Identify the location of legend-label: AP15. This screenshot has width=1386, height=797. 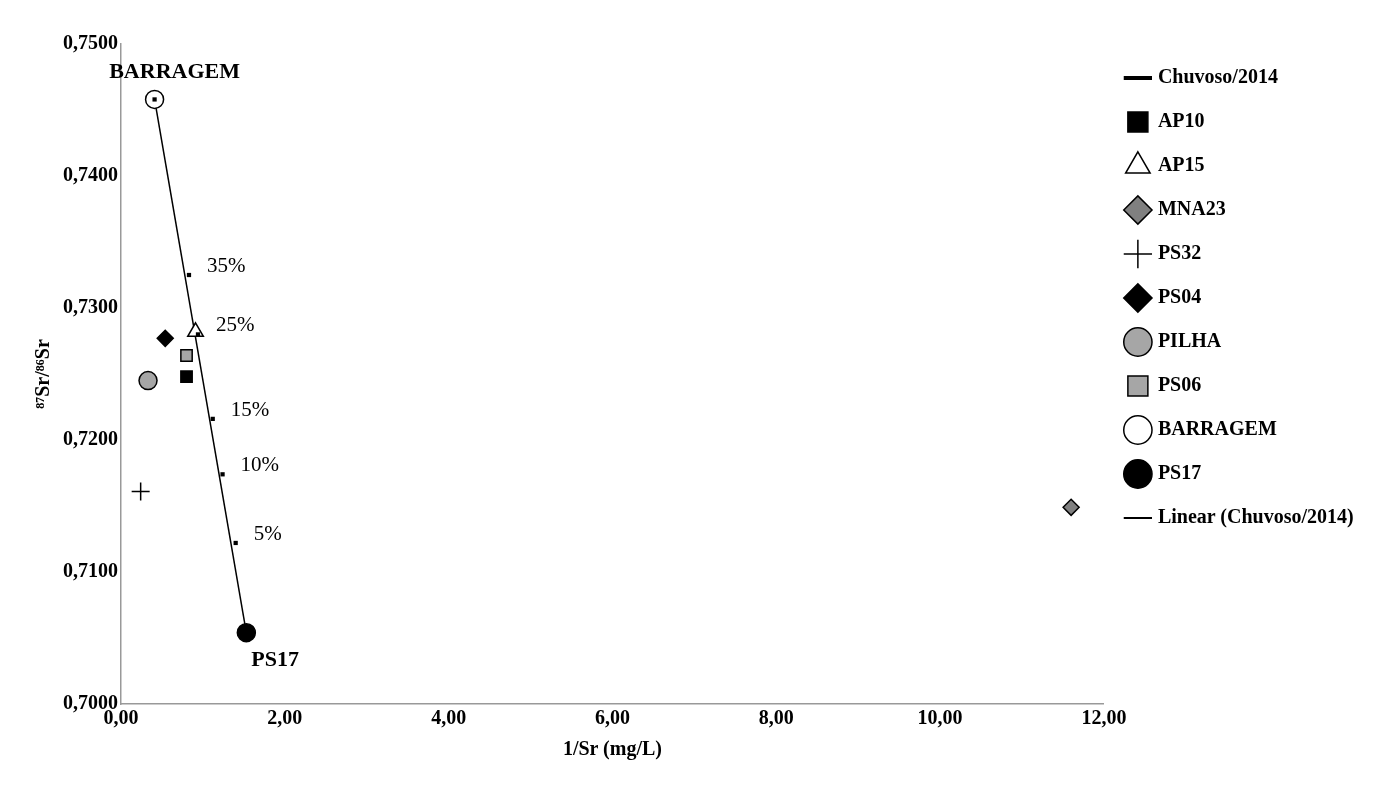
(1181, 164).